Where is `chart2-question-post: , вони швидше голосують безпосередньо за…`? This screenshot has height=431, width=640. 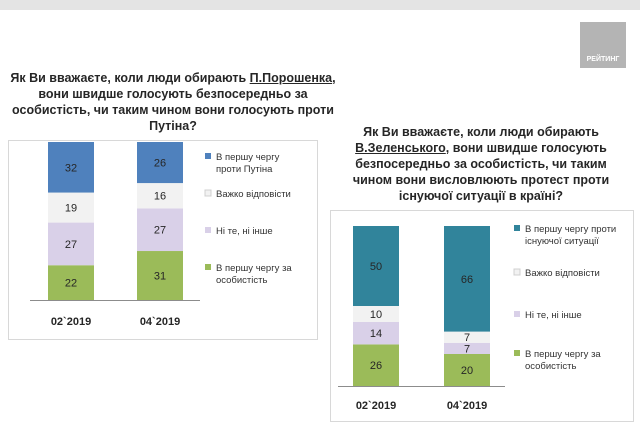
chart2-question-post: , вони швидше голосують безпосередньо за… is located at coordinates (481, 172).